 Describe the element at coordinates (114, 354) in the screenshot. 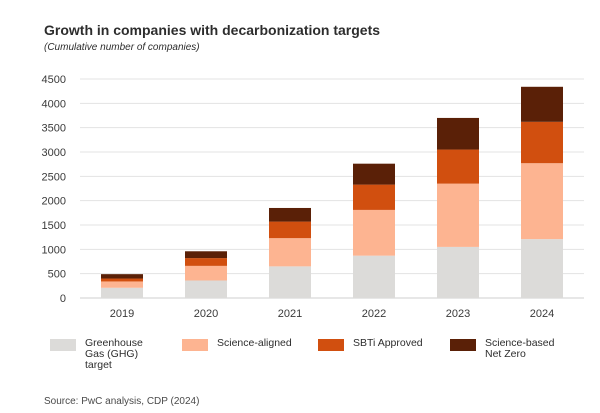

I see `legend-label: Greenhouse Gas (GHG) target` at that location.